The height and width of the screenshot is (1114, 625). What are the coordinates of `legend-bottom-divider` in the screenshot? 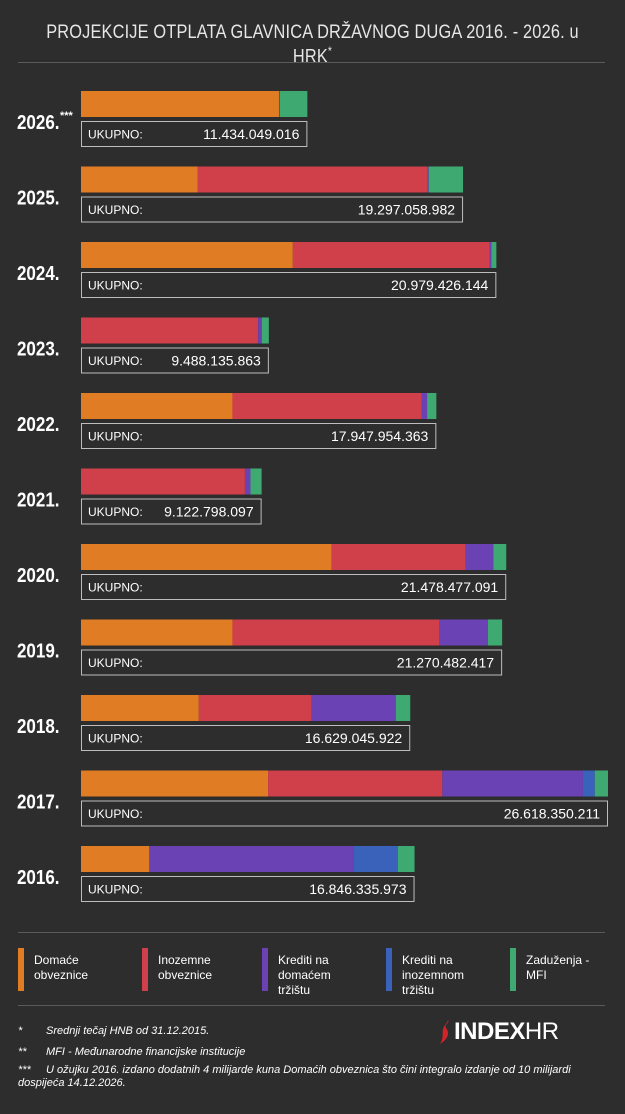 It's located at (311, 1005).